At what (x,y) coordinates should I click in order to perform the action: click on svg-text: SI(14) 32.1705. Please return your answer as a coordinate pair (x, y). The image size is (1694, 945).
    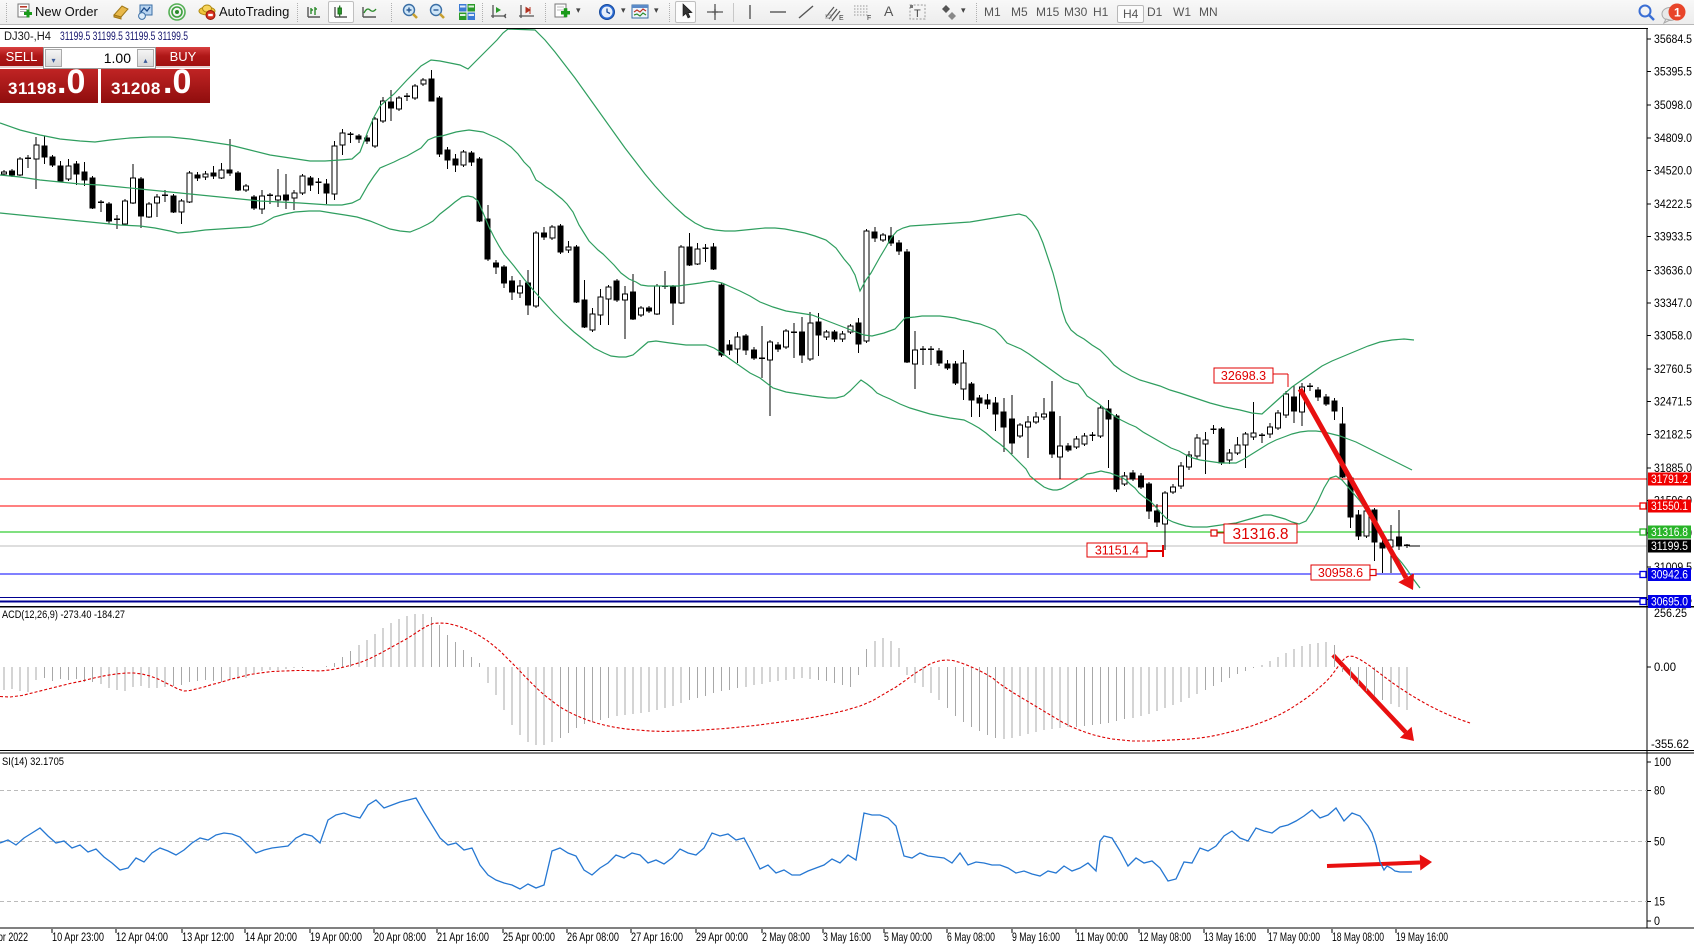
    Looking at the image, I should click on (33, 762).